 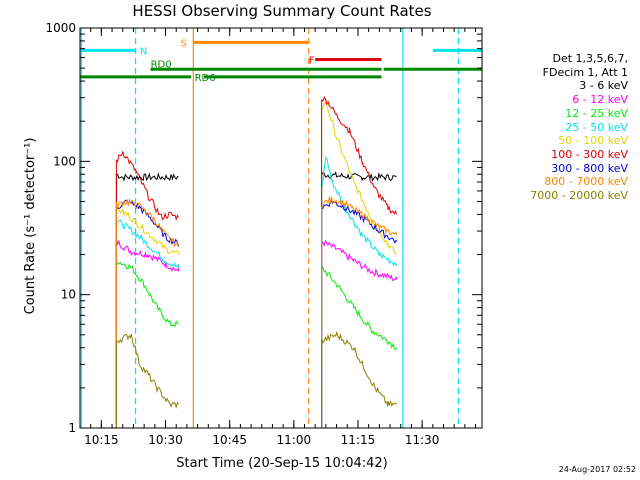 I want to click on flag-rd0-label: RD0, so click(x=161, y=64).